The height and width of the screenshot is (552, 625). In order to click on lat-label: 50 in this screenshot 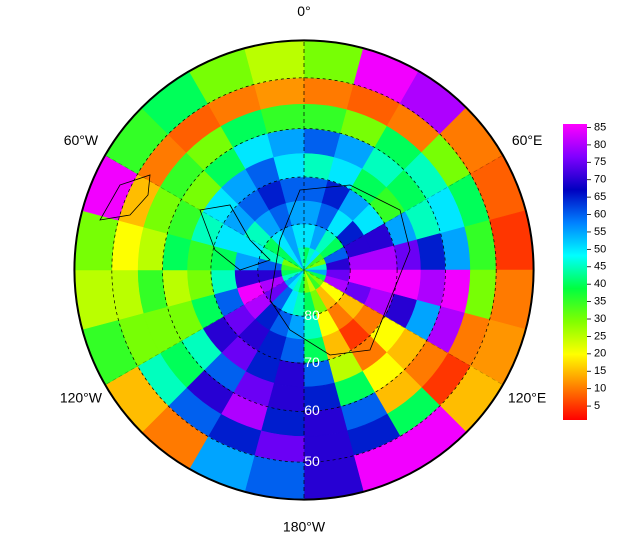, I will do `click(312, 461)`.